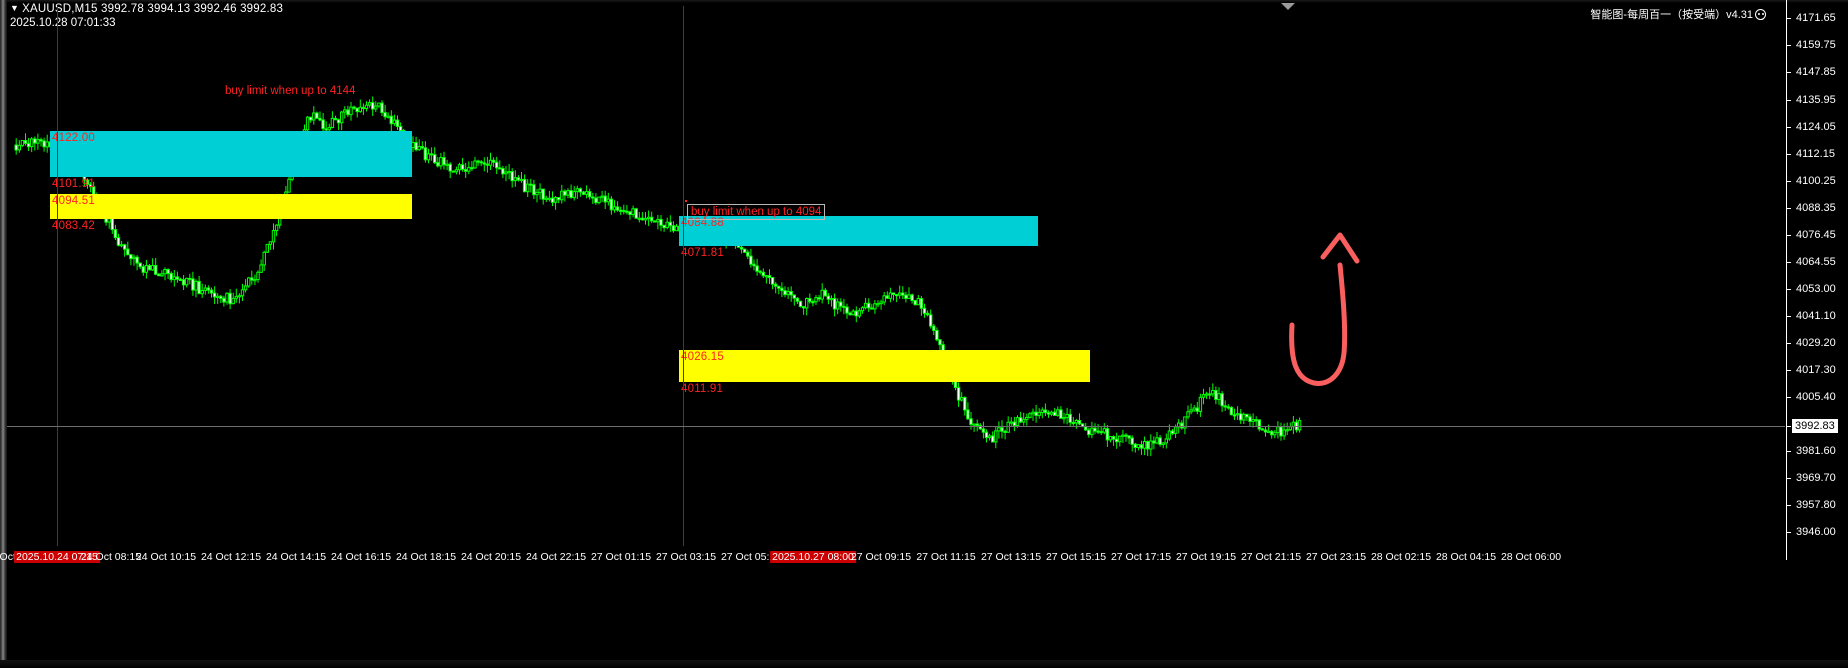 The image size is (1848, 668). I want to click on demand-zone-upper-bottom-price: 4083.42, so click(73, 226).